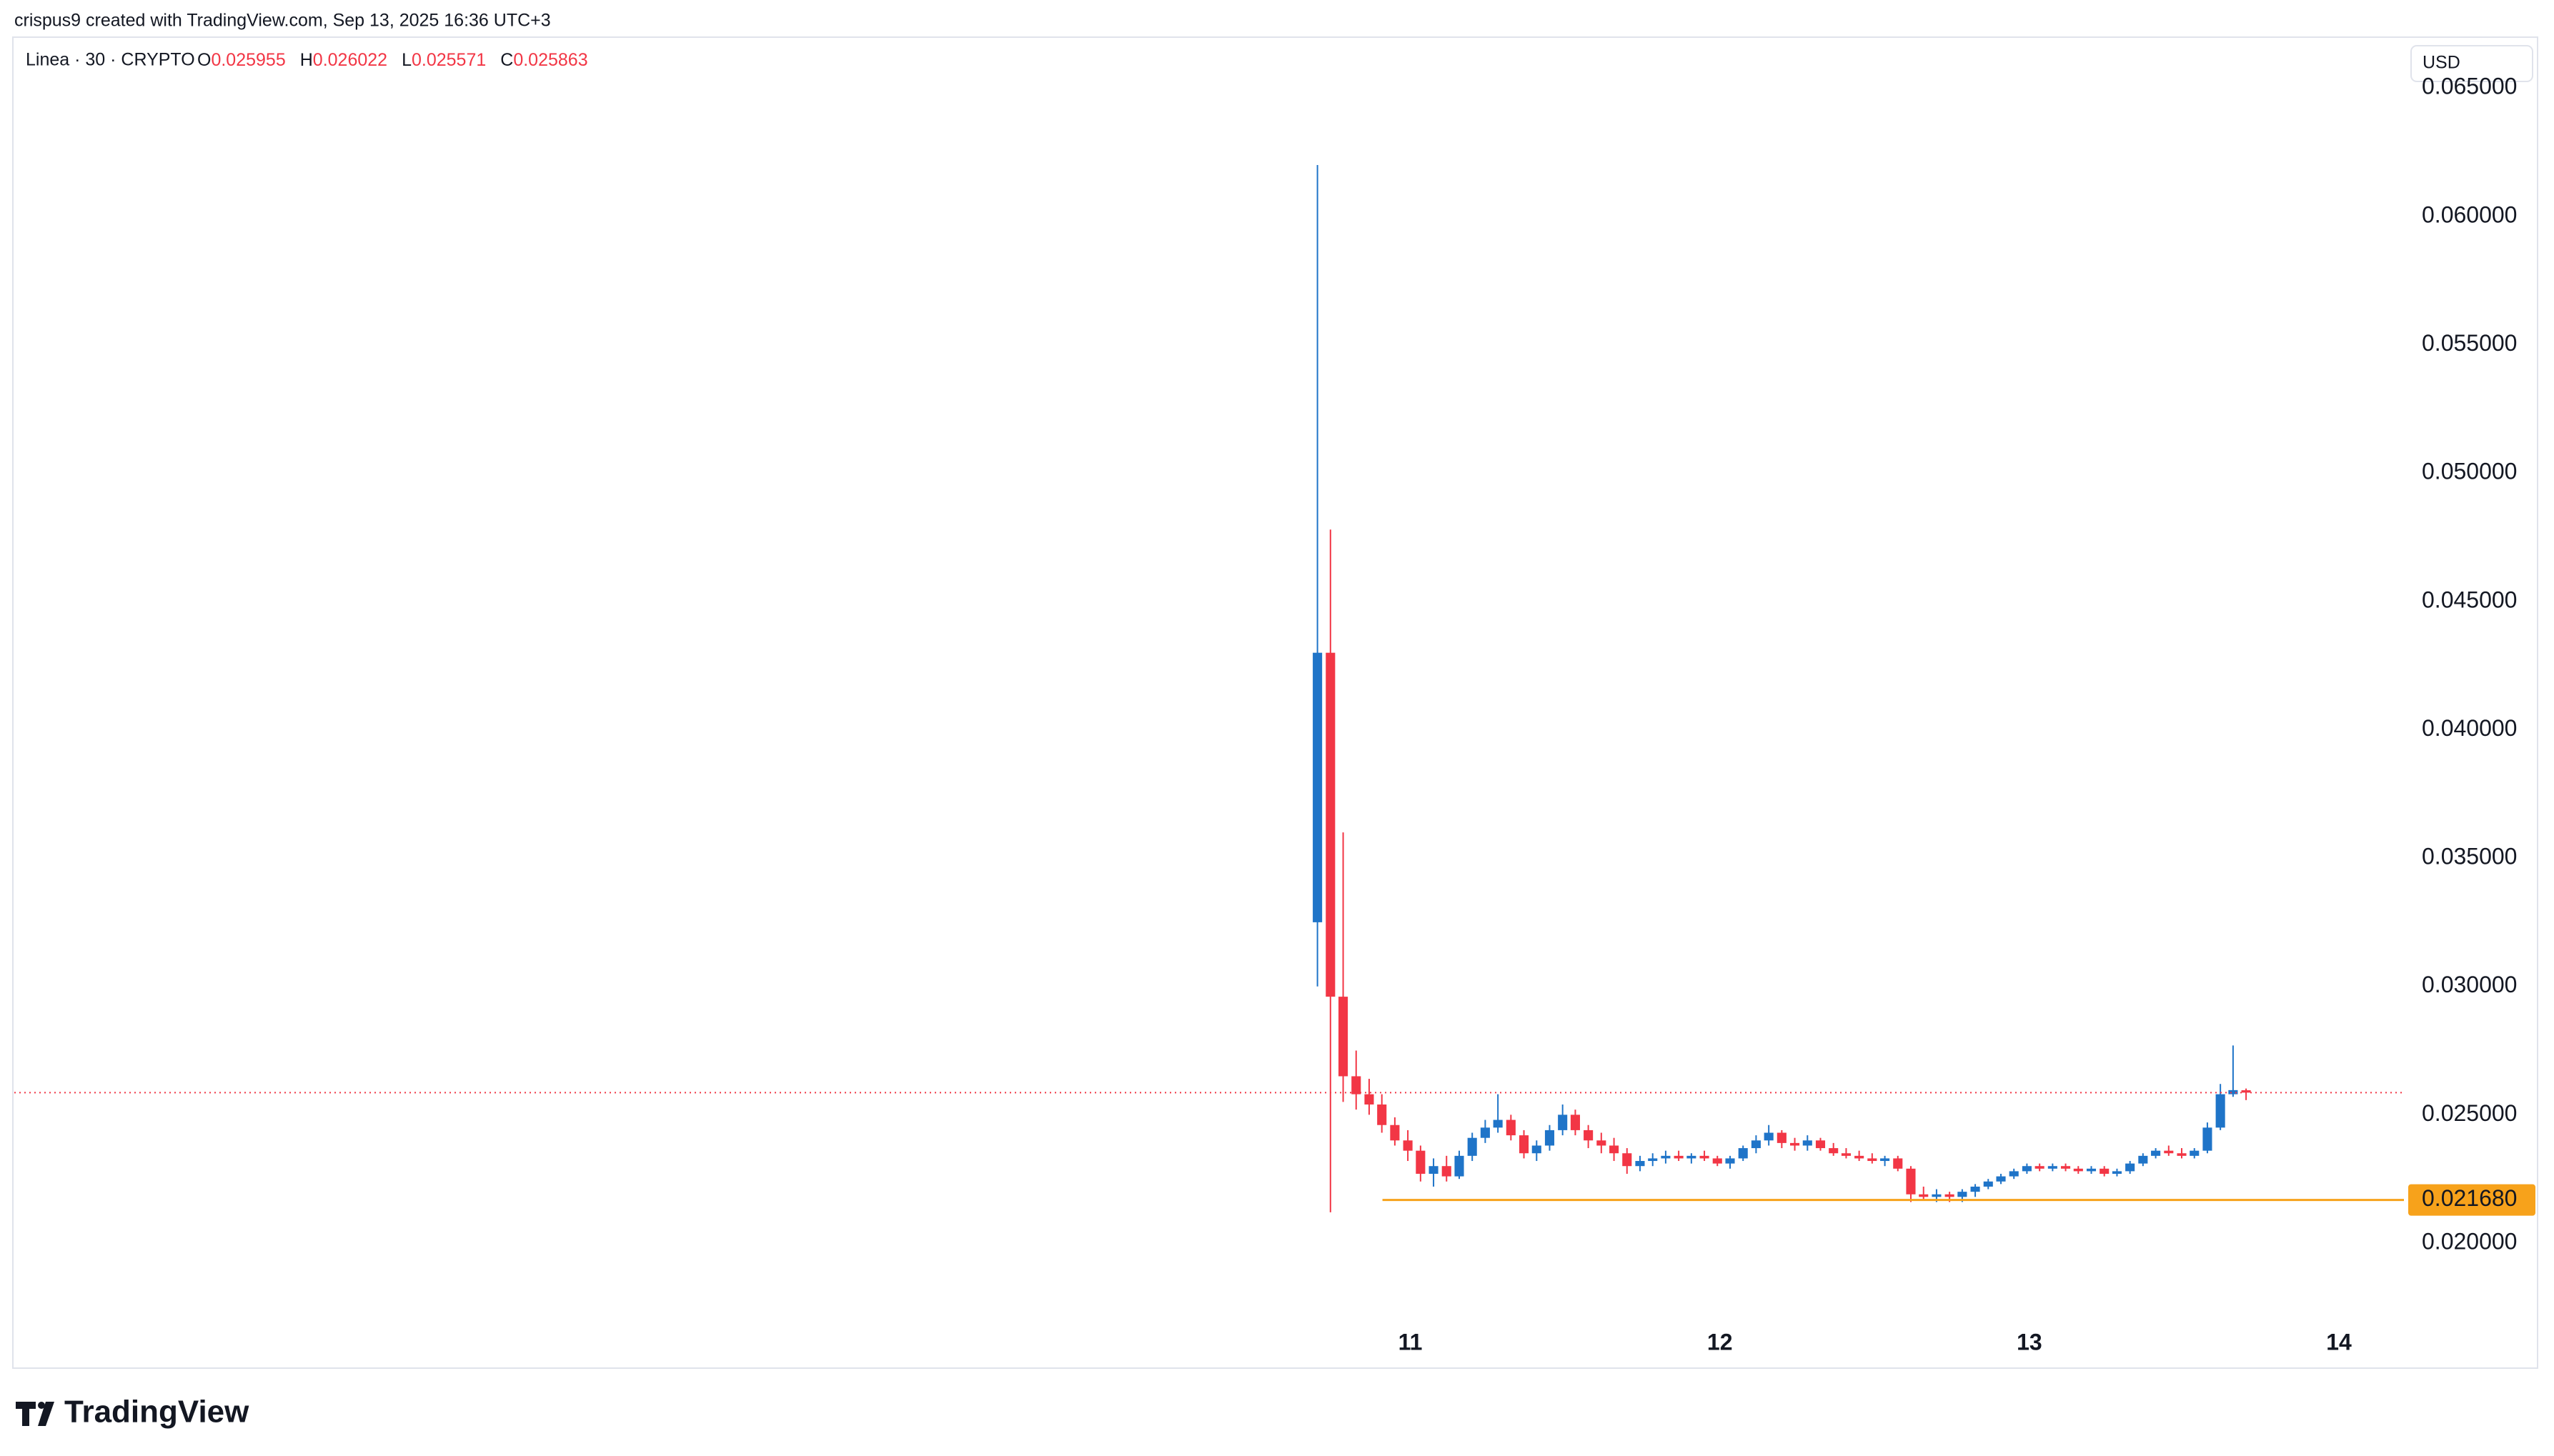 The width and height of the screenshot is (2554, 1456). I want to click on x-tick-label: 11, so click(1410, 1342).